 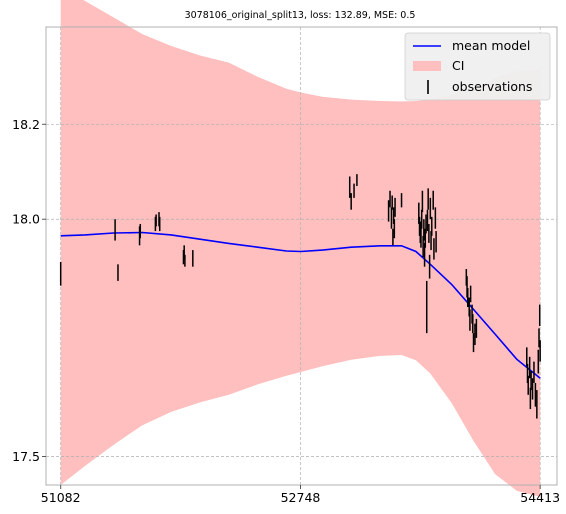 What do you see at coordinates (458, 65) in the screenshot?
I see `legend-ci-label: CI` at bounding box center [458, 65].